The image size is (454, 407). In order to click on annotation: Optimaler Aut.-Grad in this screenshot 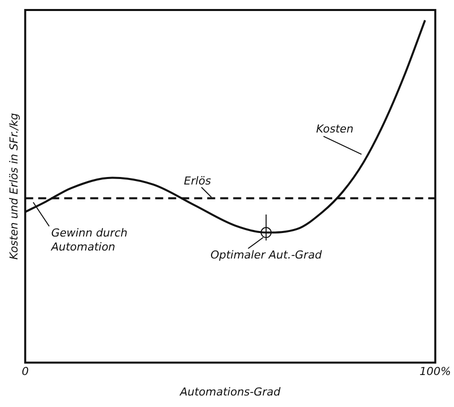, I will do `click(266, 255)`.